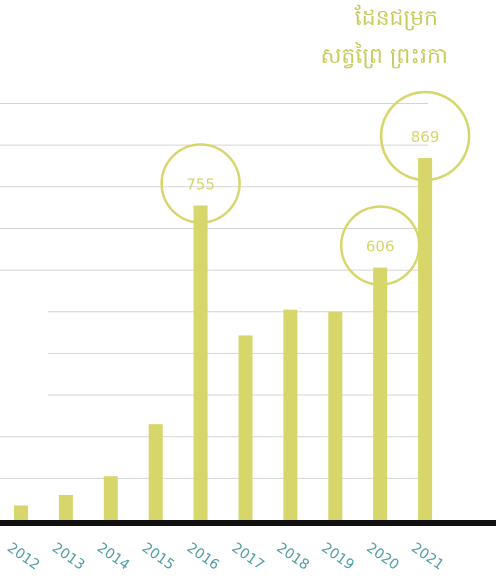 This screenshot has width=496, height=588. I want to click on bar-2018, so click(290, 414).